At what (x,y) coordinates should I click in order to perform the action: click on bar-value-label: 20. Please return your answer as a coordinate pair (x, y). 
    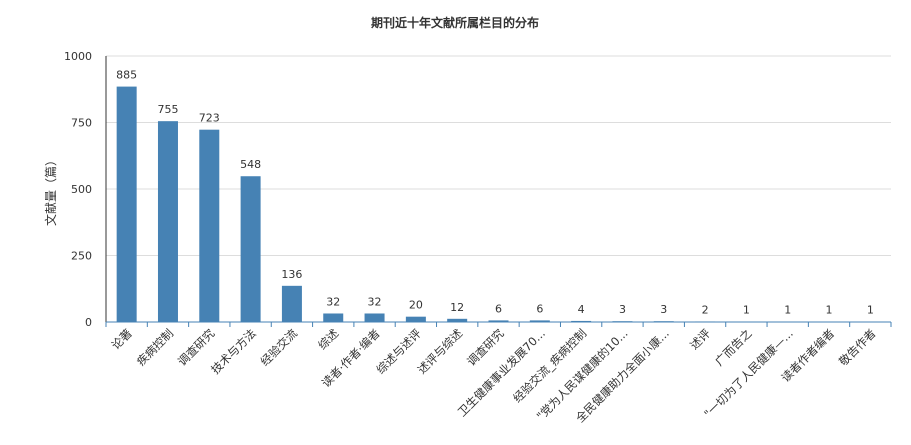
    Looking at the image, I should click on (416, 305).